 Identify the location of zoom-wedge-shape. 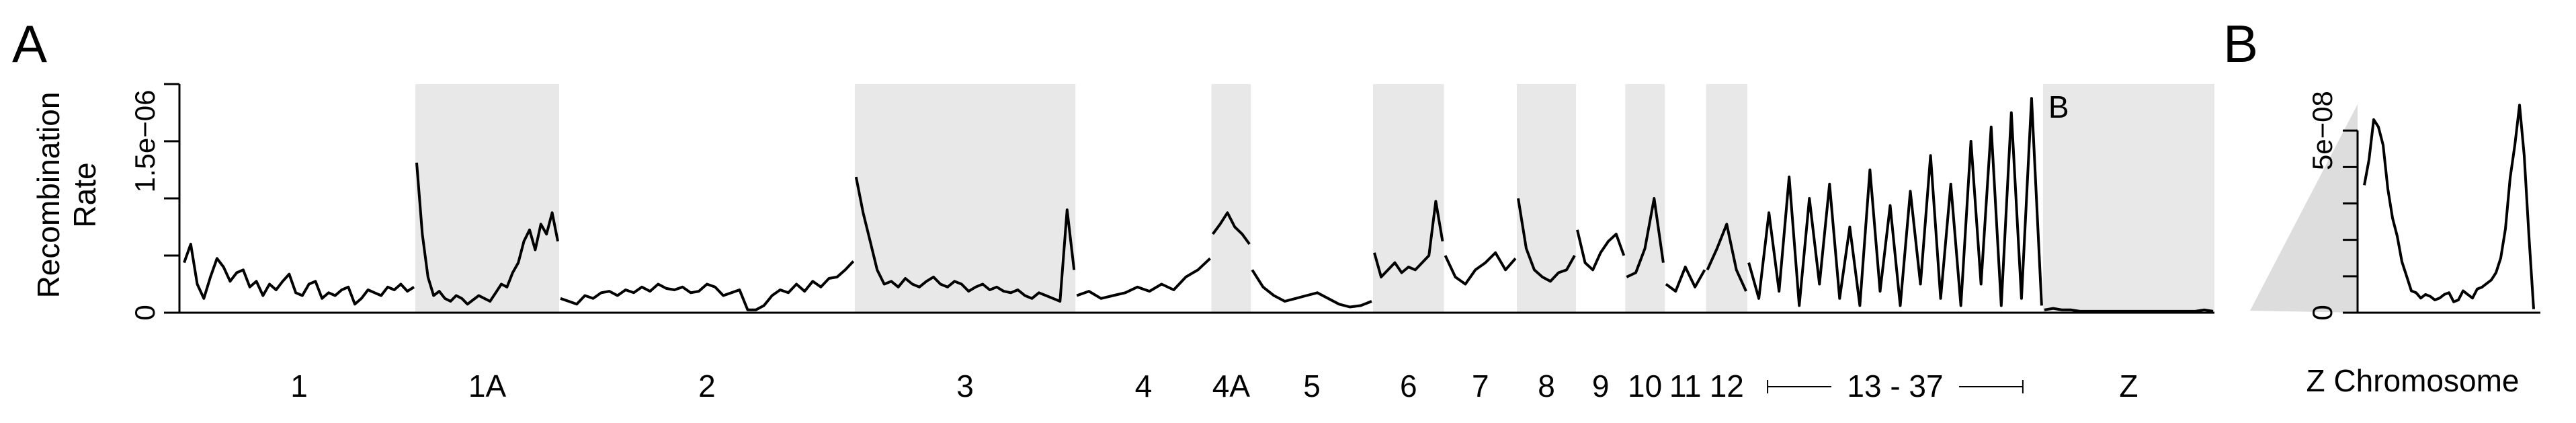
(2304, 208).